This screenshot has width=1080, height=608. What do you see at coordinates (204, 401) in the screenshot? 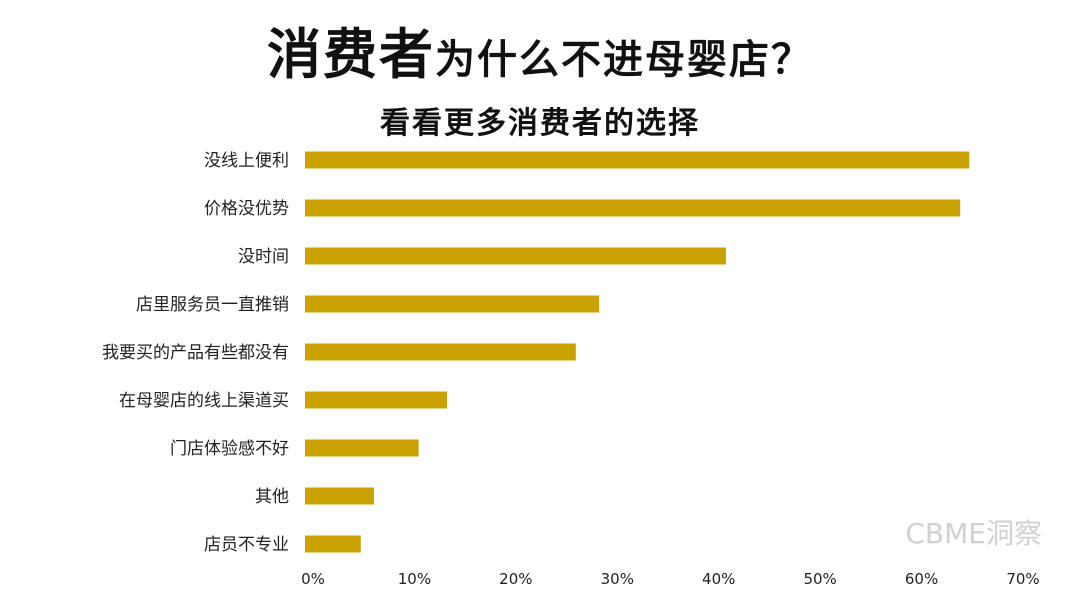
I see `category-label-5: 在母婴店的线上渠道买` at bounding box center [204, 401].